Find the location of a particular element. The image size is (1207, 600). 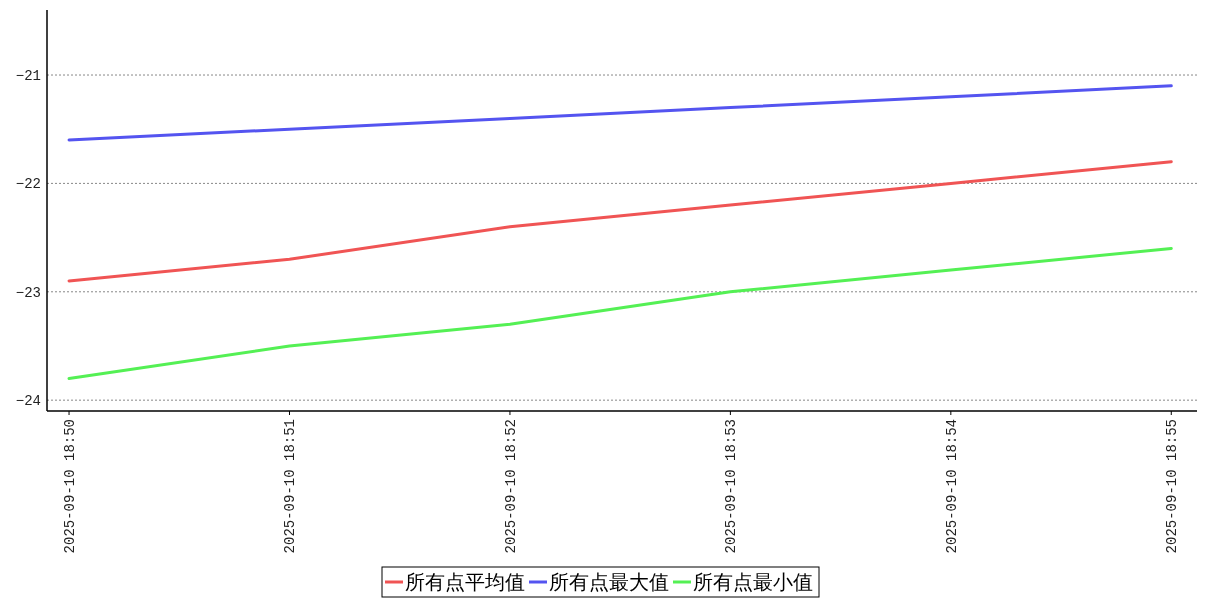

y-tick-label: −22 is located at coordinates (28, 184).